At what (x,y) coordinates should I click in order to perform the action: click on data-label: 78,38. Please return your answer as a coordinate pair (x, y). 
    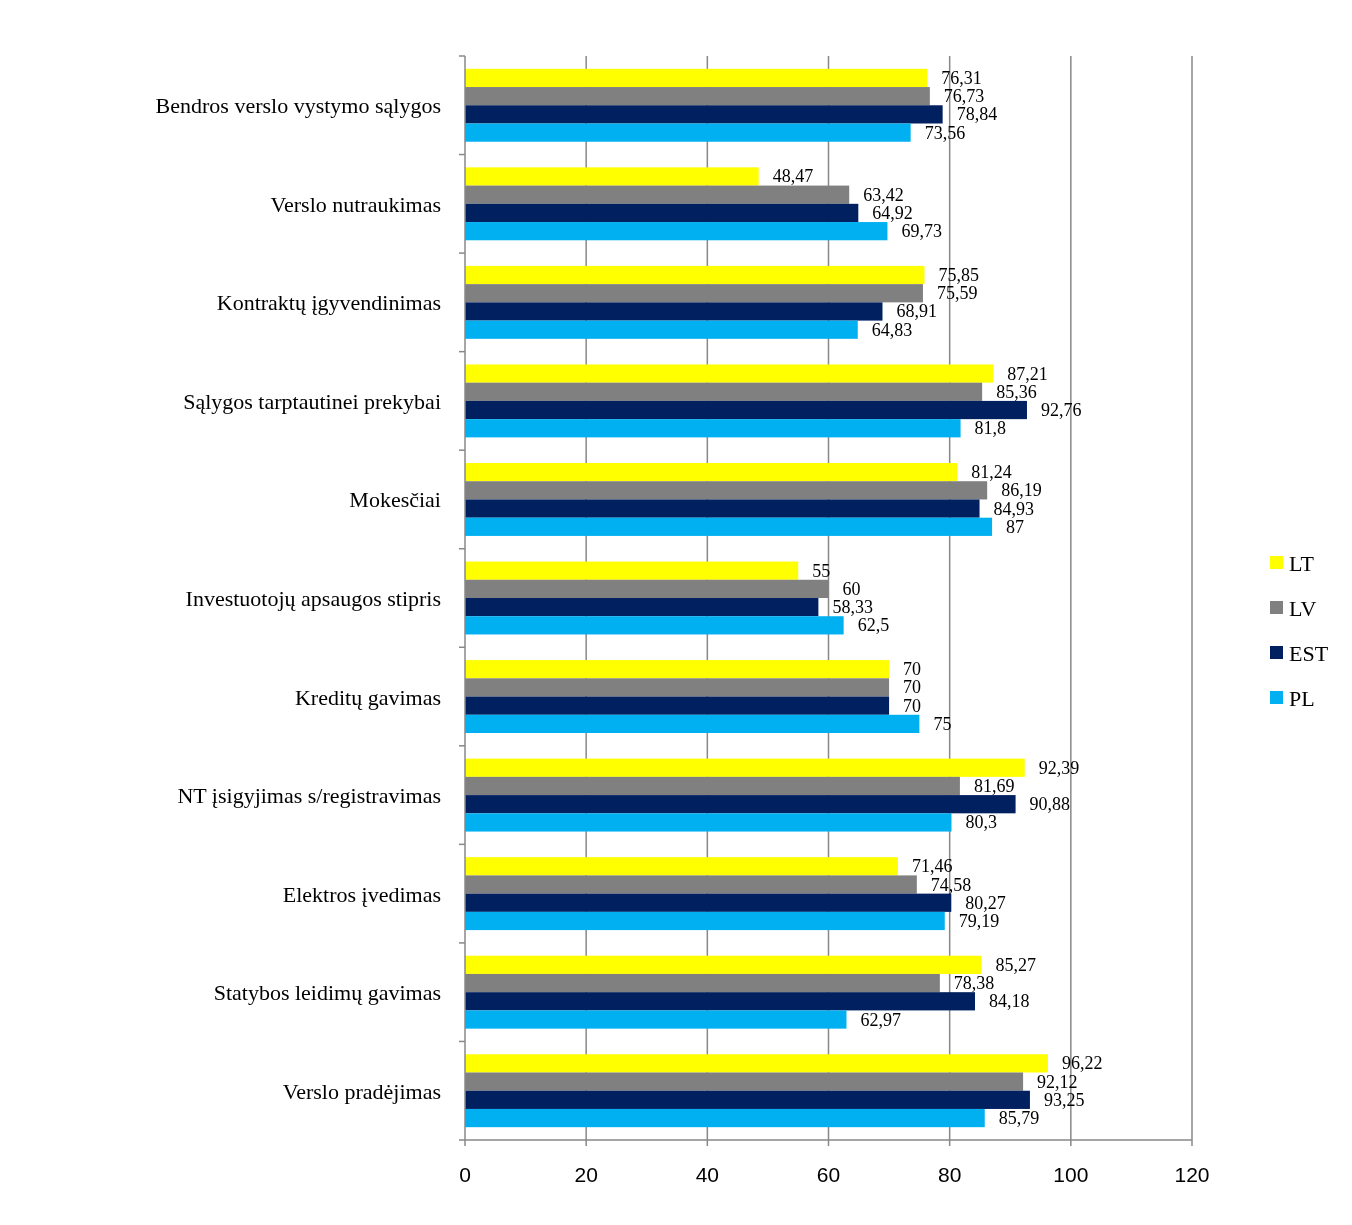
    Looking at the image, I should click on (974, 983).